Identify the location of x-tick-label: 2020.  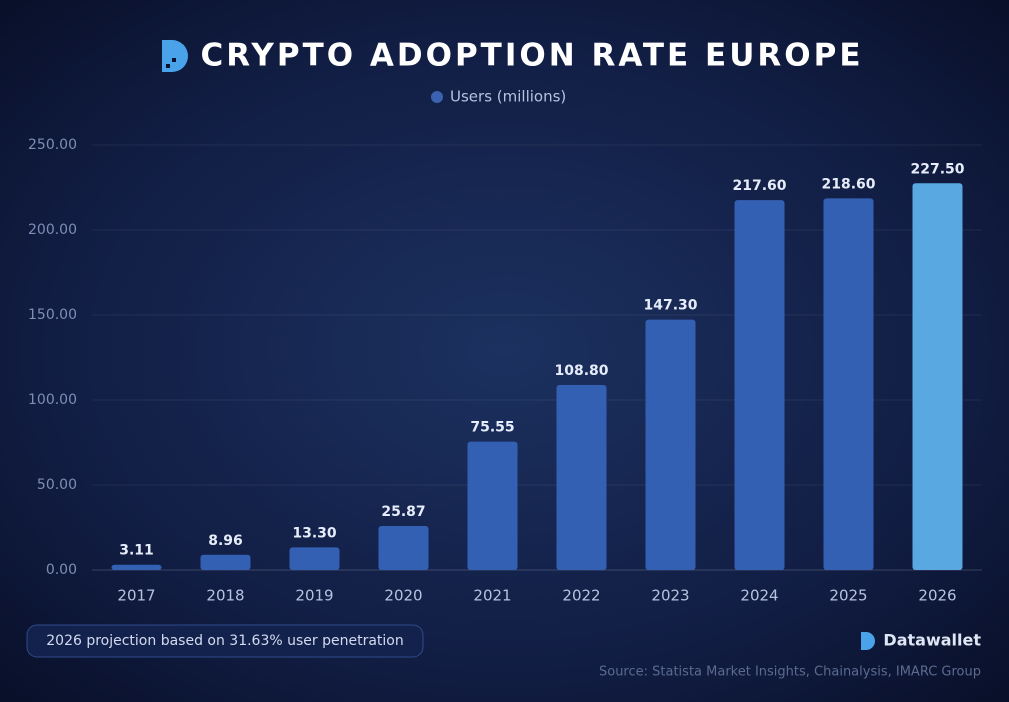
(403, 596).